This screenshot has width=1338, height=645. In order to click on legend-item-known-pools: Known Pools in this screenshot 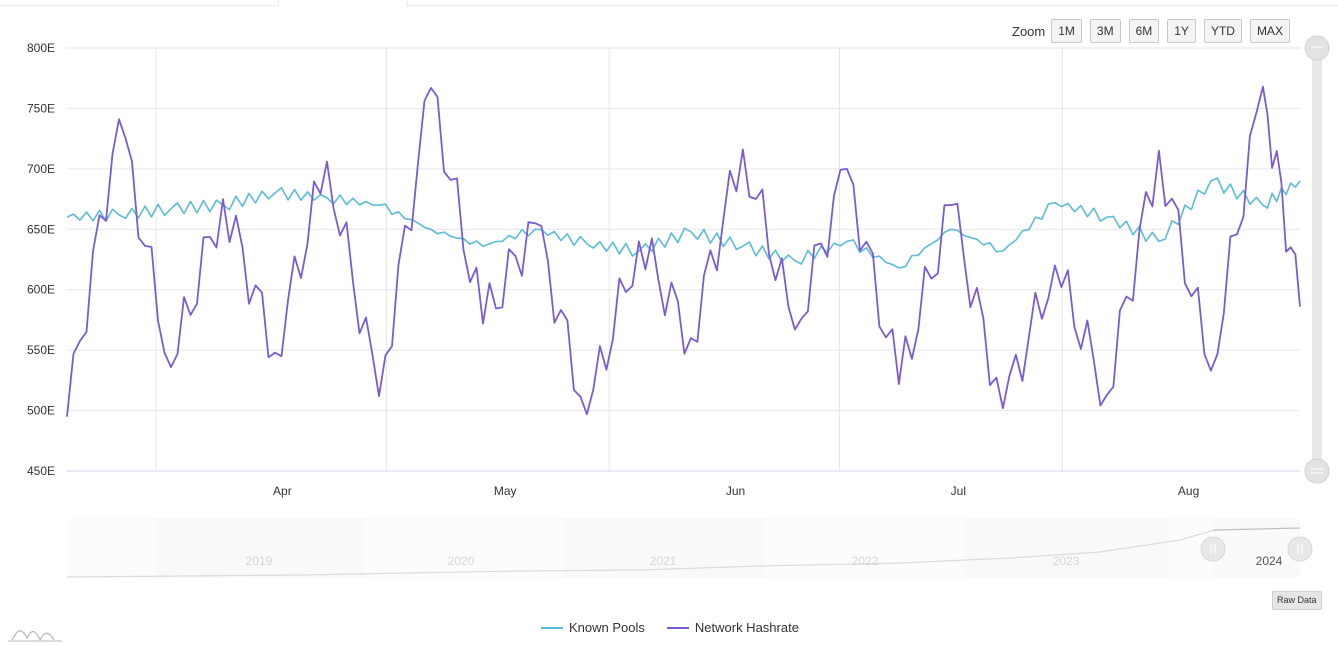, I will do `click(593, 627)`.